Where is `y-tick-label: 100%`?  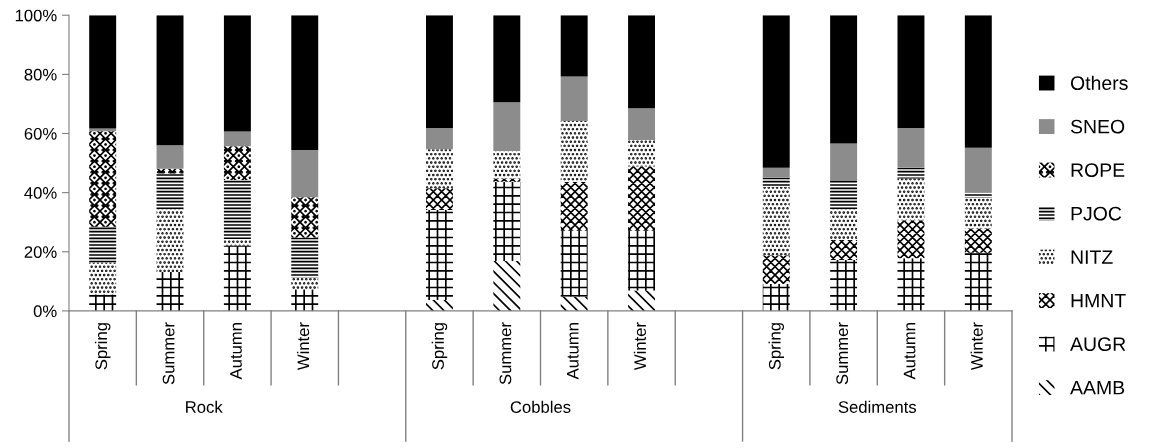 y-tick-label: 100% is located at coordinates (36, 15).